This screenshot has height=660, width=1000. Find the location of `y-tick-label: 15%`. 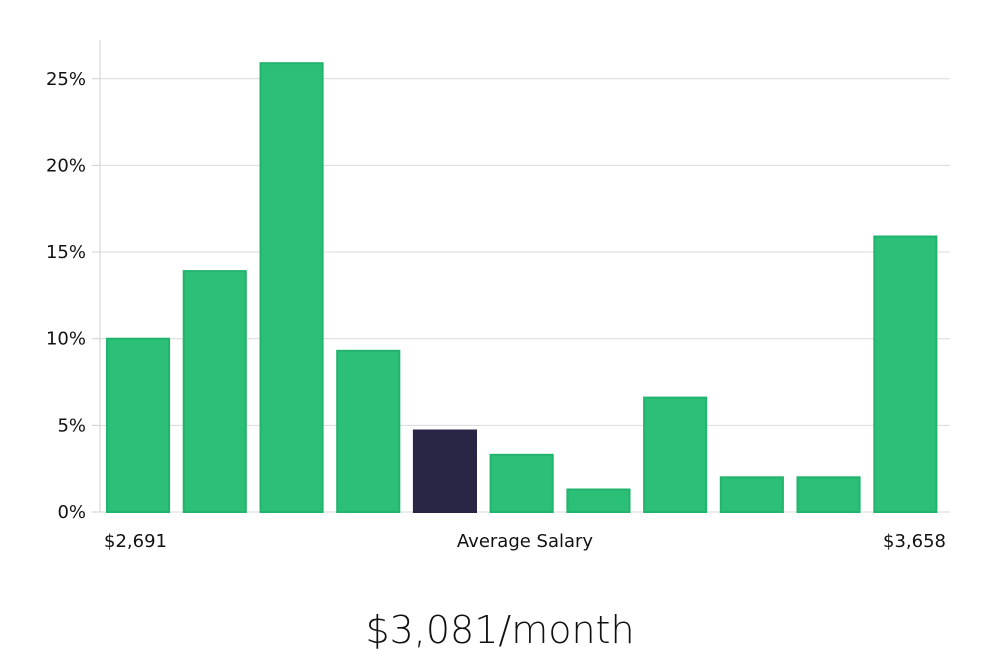

y-tick-label: 15% is located at coordinates (66, 252).